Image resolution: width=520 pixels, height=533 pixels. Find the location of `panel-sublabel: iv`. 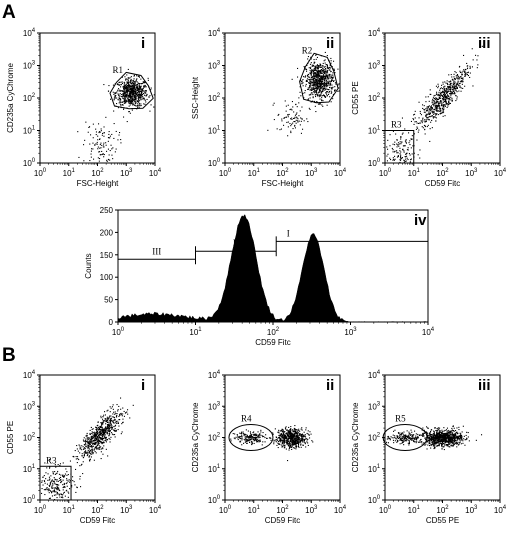

panel-sublabel: iv is located at coordinates (420, 220).